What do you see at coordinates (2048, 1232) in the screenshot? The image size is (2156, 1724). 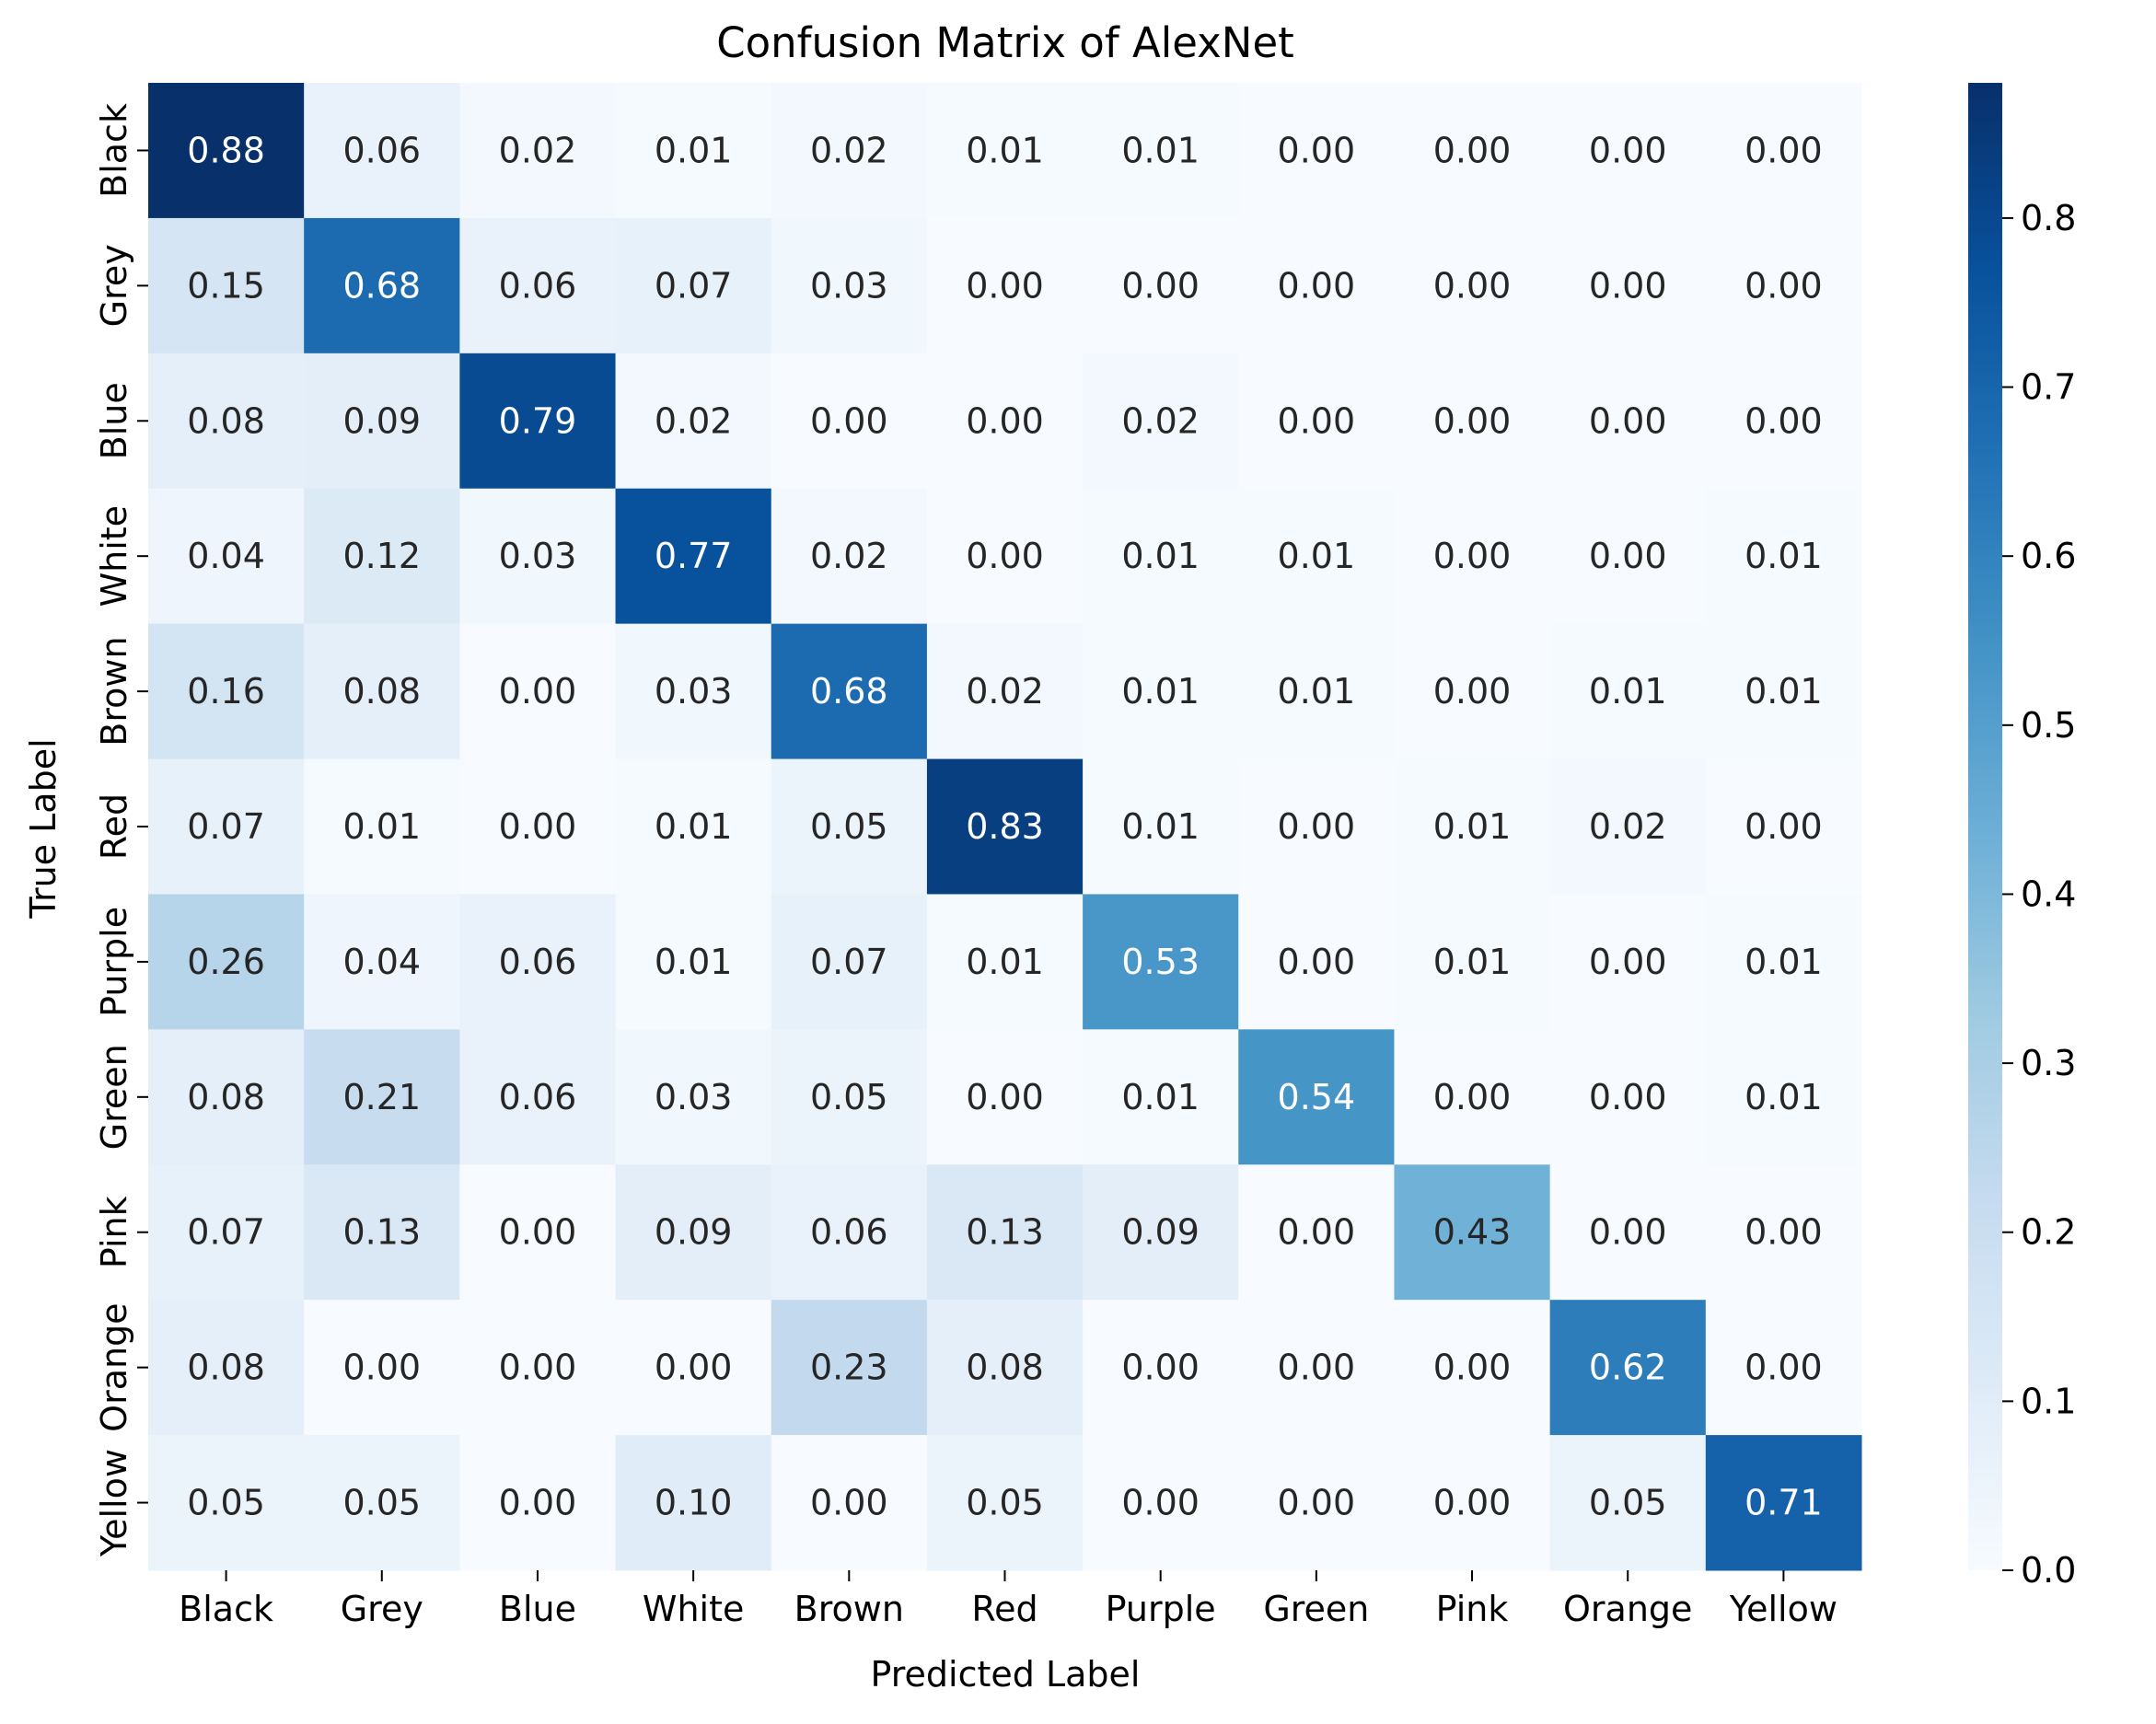 I see `colorbar-tick-label: 0.2` at bounding box center [2048, 1232].